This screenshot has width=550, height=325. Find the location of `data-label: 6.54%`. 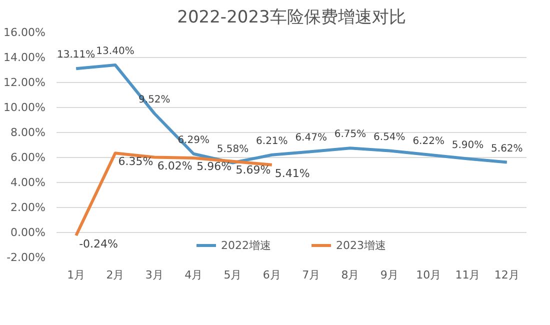

data-label: 6.54% is located at coordinates (390, 137).